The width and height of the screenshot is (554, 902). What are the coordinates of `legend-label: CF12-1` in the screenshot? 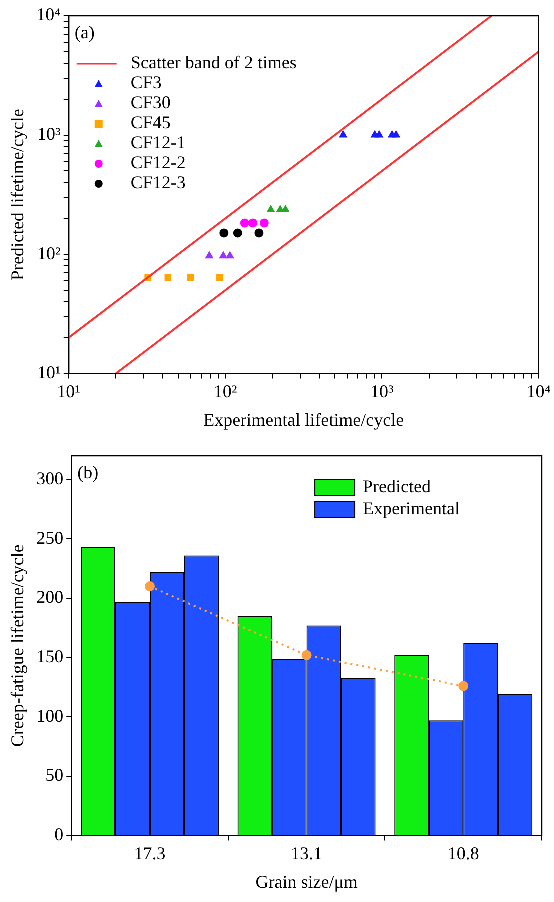 It's located at (158, 142).